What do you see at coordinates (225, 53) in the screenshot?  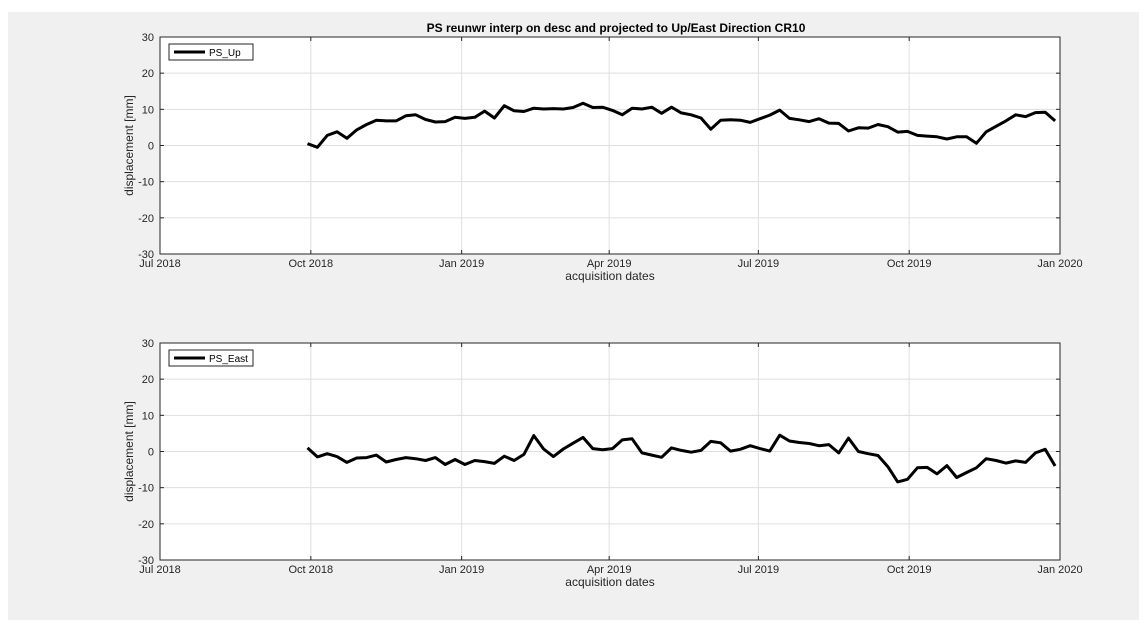 I see `legend-label: PS_Up` at bounding box center [225, 53].